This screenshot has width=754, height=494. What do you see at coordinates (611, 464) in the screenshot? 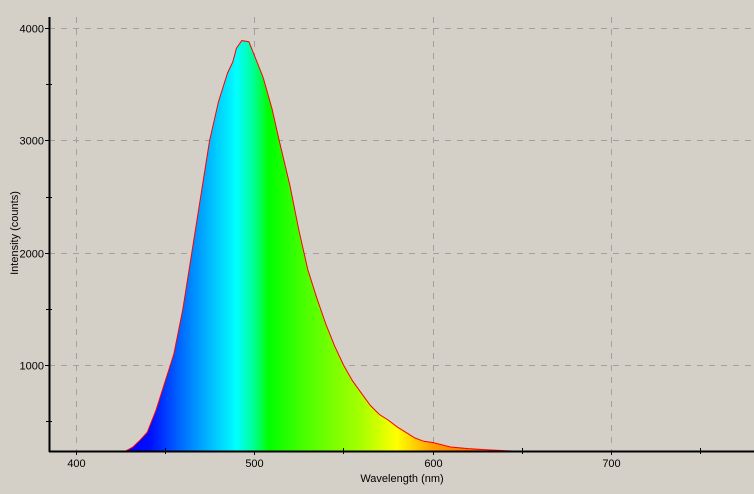
I see `x-tick-label: 700` at bounding box center [611, 464].